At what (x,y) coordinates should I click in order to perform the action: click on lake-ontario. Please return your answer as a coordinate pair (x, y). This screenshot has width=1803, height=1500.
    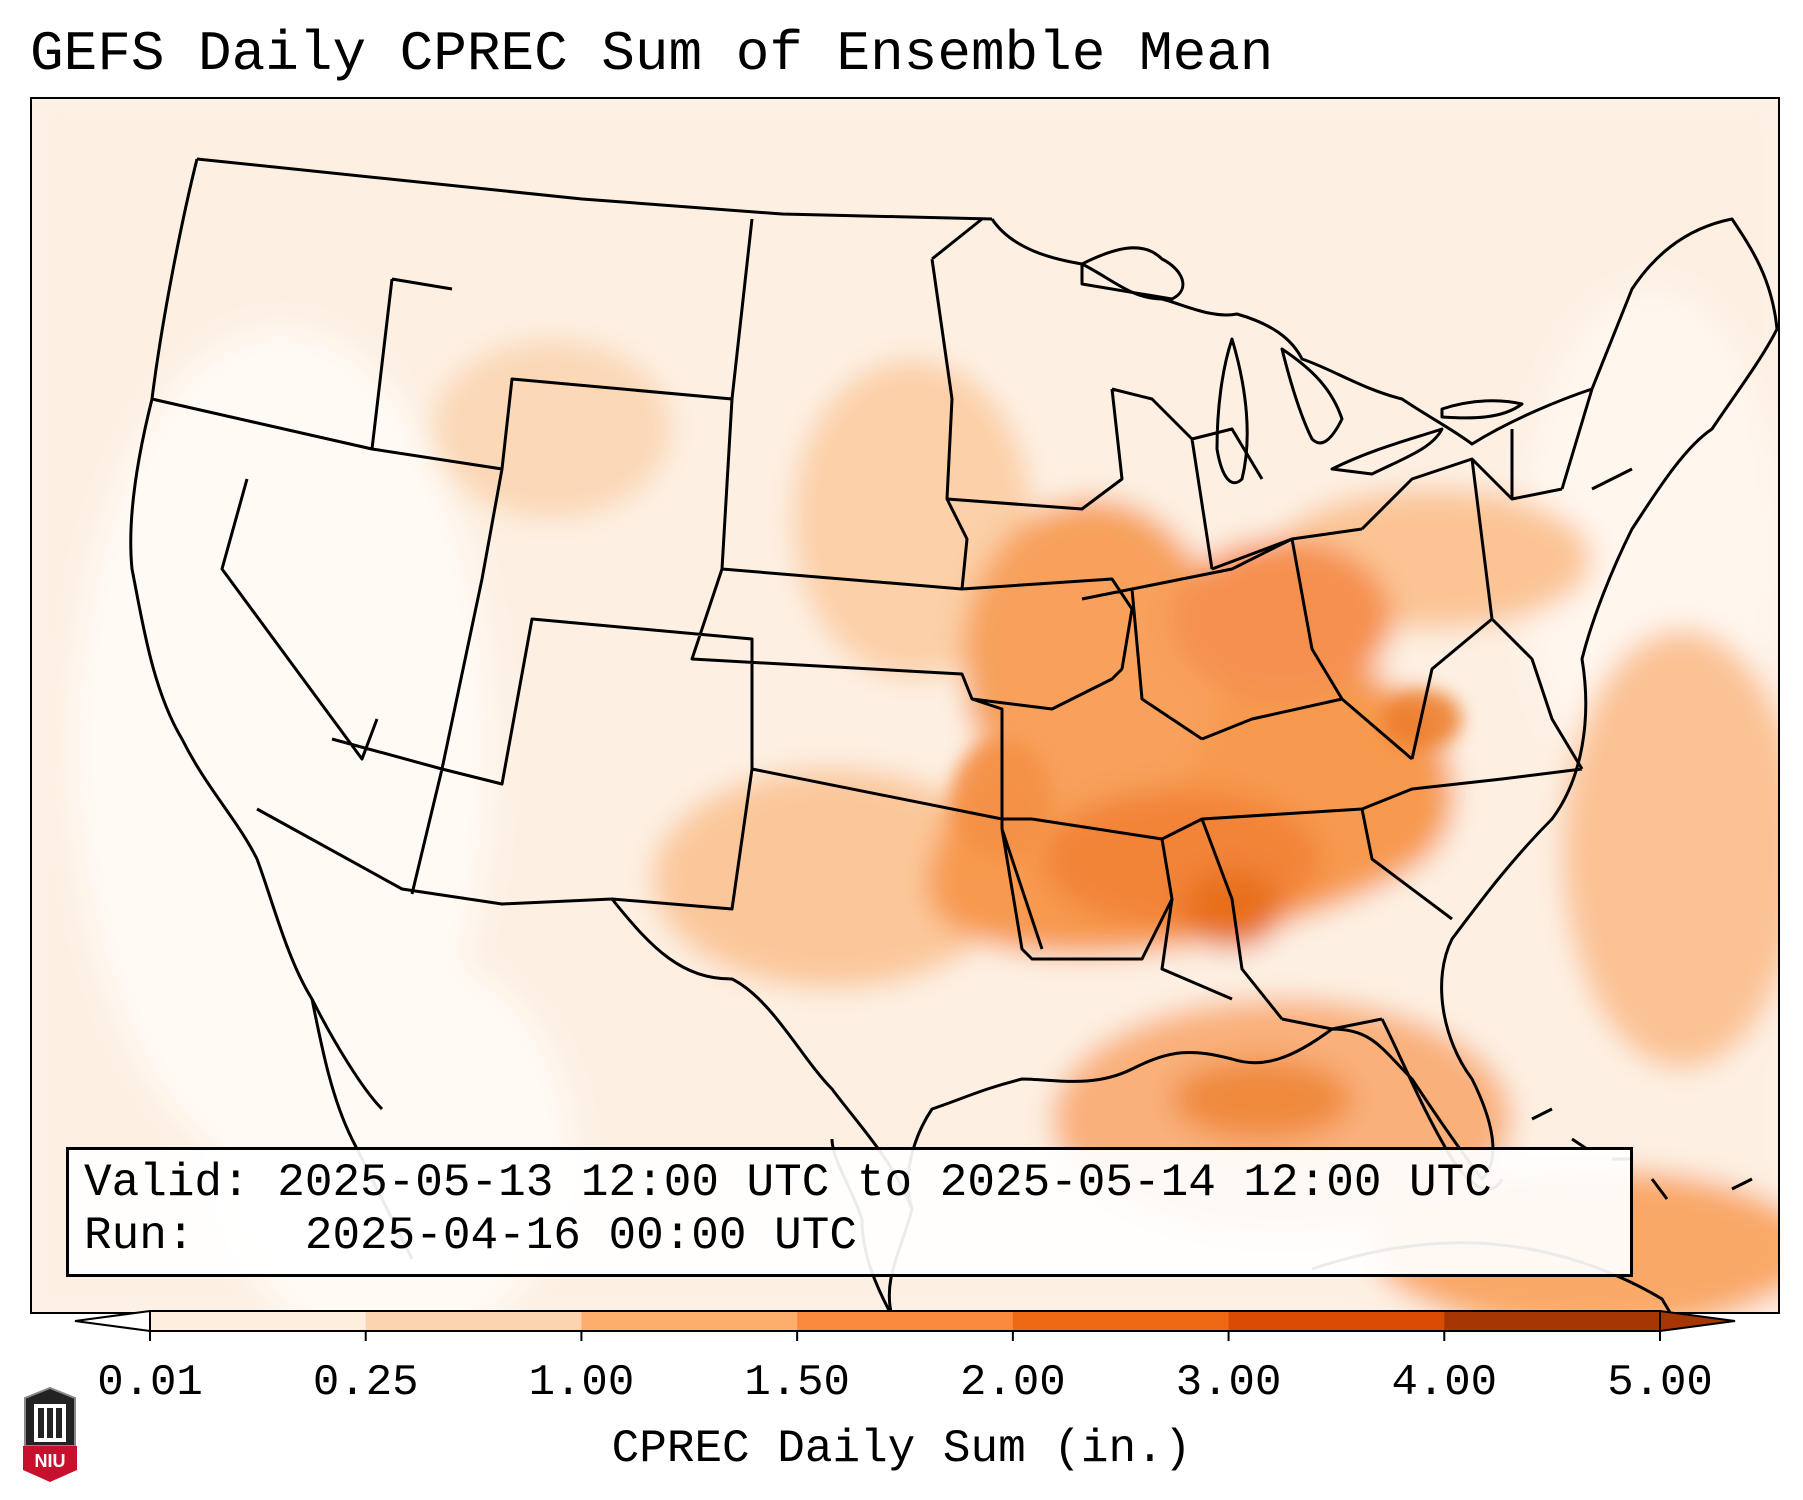
    Looking at the image, I should click on (1482, 409).